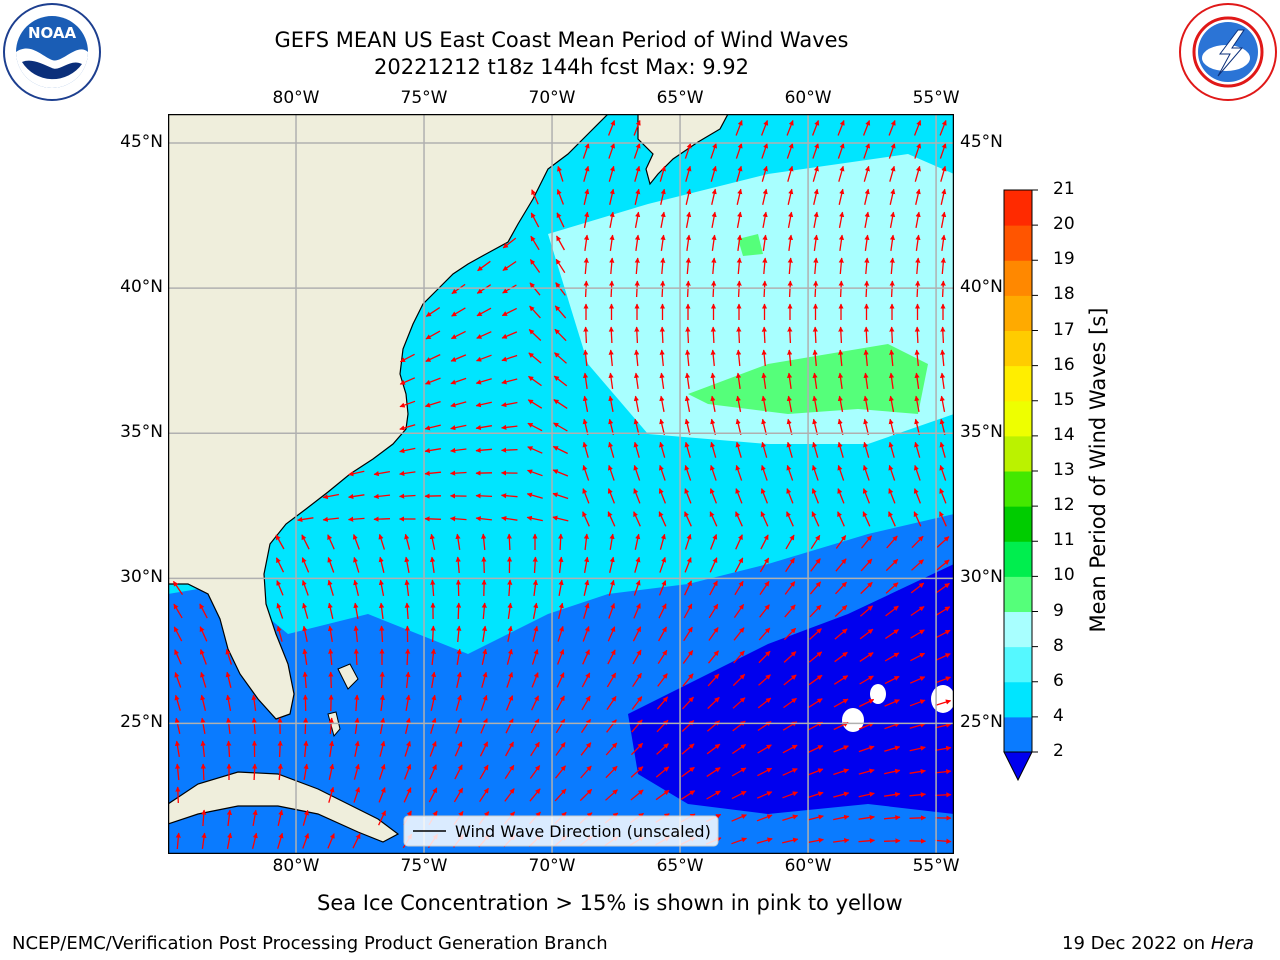 The width and height of the screenshot is (1280, 960). I want to click on latitude-label-right: 45°N, so click(981, 142).